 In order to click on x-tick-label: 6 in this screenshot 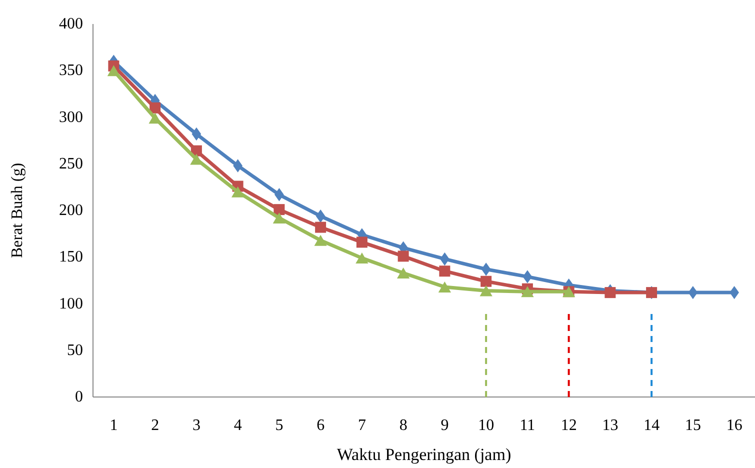, I will do `click(320, 425)`.